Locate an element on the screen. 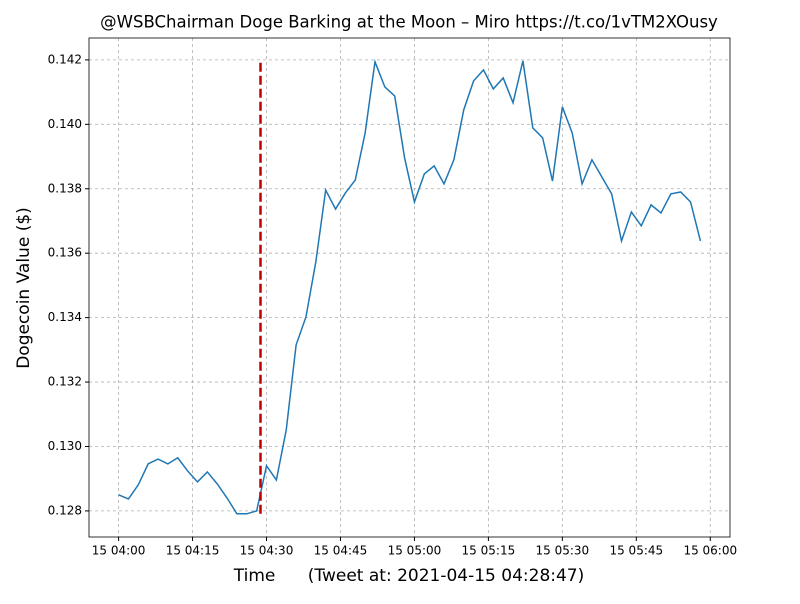  y-tick-label: 0.140 is located at coordinates (65, 124).